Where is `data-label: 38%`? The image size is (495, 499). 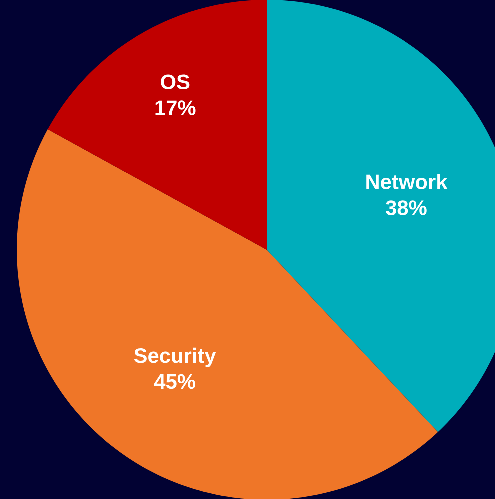 data-label: 38% is located at coordinates (406, 208).